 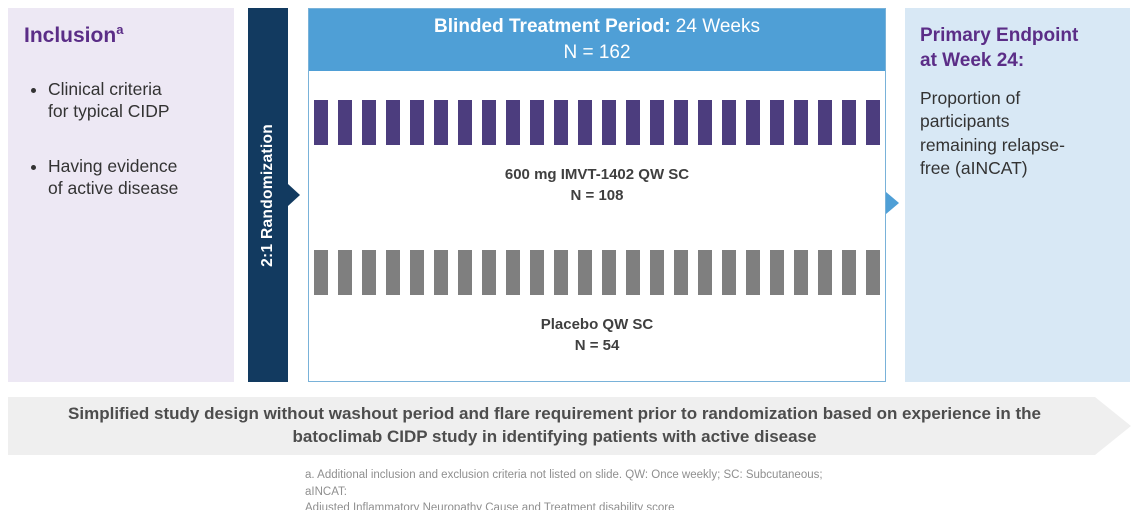 What do you see at coordinates (999, 48) in the screenshot?
I see `primary-endpoint-heading: Primary Endpoint at Week 24:` at bounding box center [999, 48].